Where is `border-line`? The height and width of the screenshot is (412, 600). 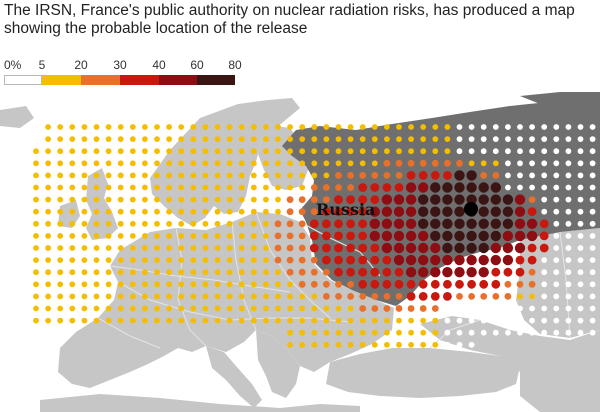 border-line is located at coordinates (244, 276).